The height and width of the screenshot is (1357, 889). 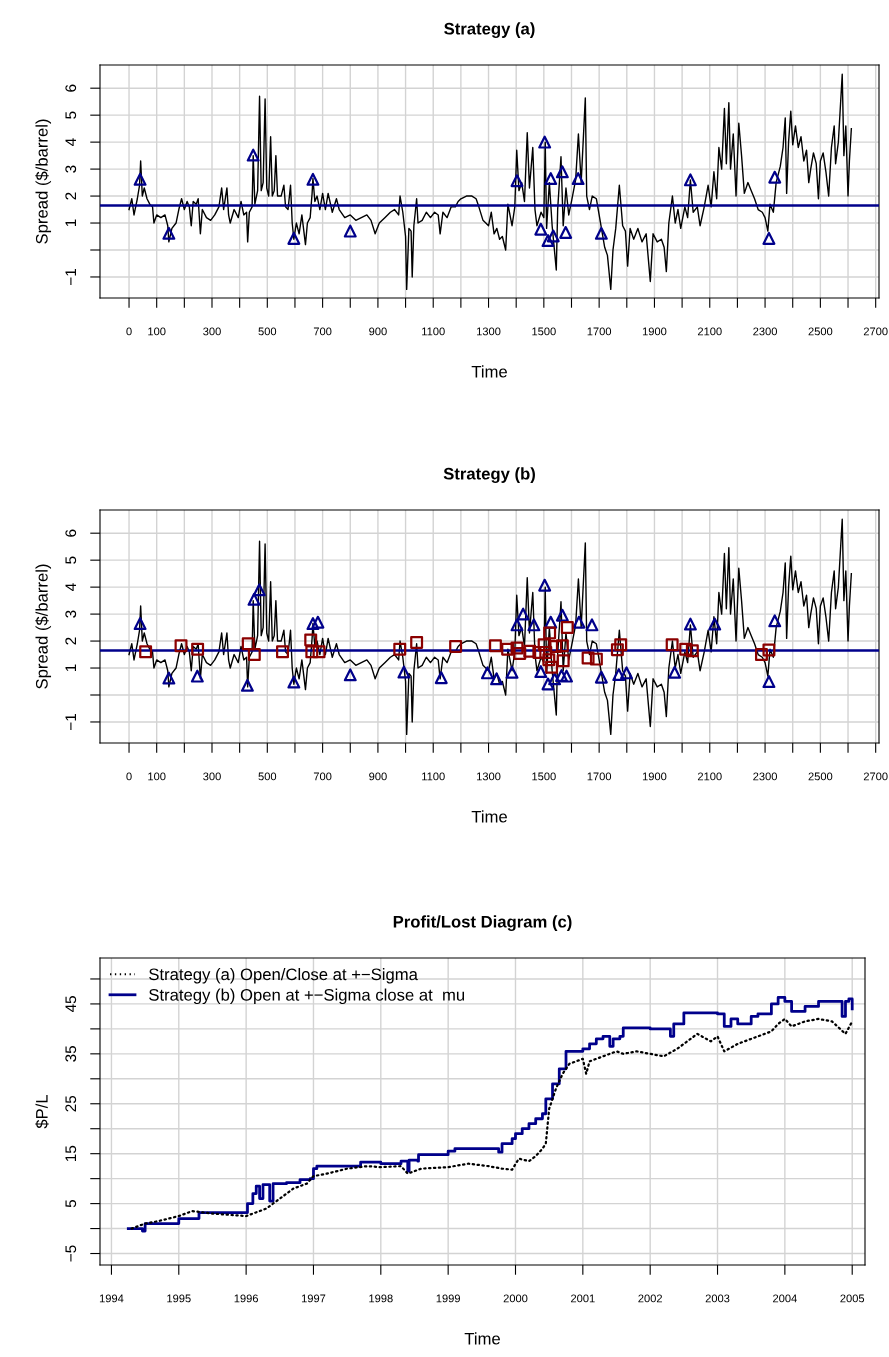 What do you see at coordinates (650, 1298) in the screenshot?
I see `x-tick-label: 2002` at bounding box center [650, 1298].